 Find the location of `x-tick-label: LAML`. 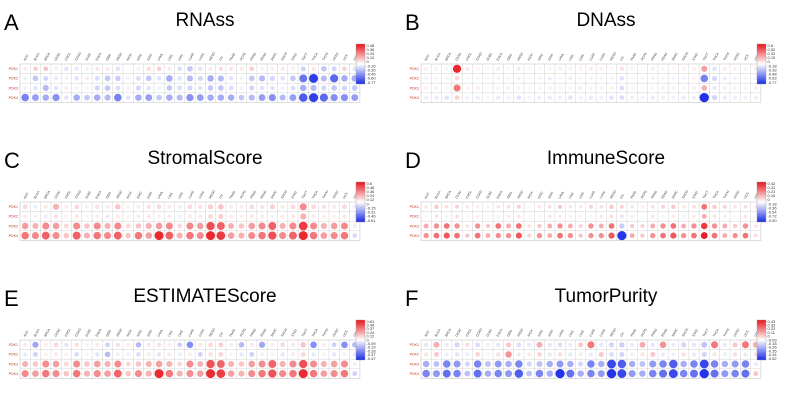

x-tick-label: LAML is located at coordinates (160, 332).